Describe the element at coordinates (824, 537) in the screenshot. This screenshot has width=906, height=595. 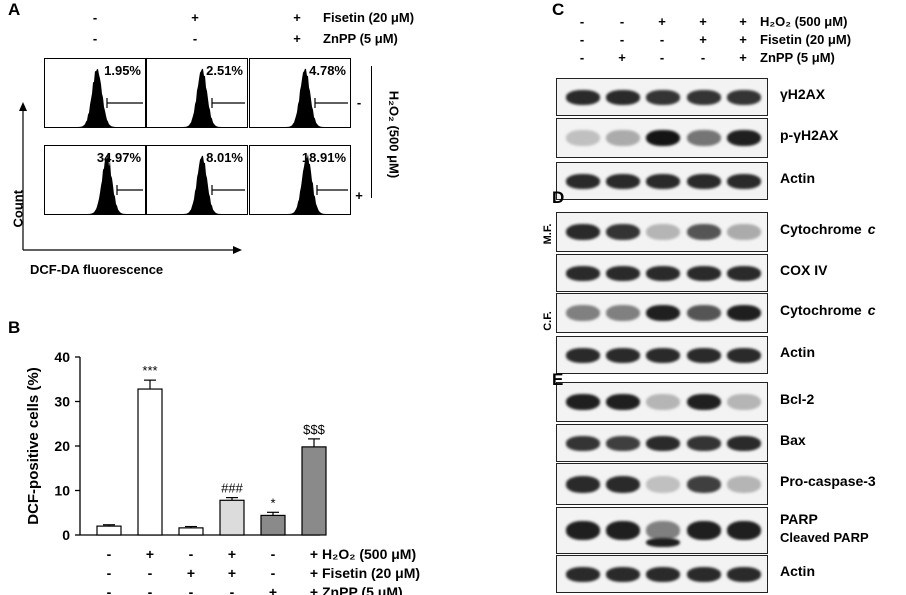
I see `blot-second-label: Cleaved PARP` at that location.